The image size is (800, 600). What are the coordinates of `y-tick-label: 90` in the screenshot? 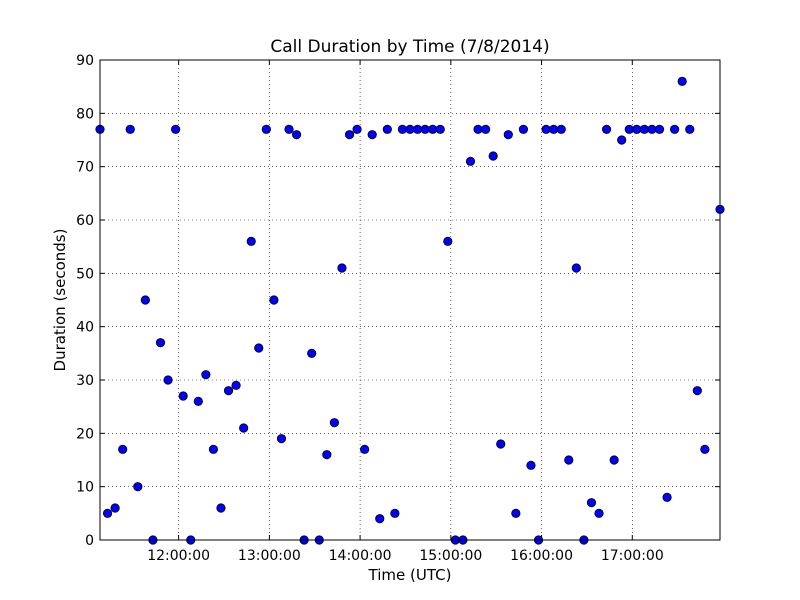 It's located at (85, 61).